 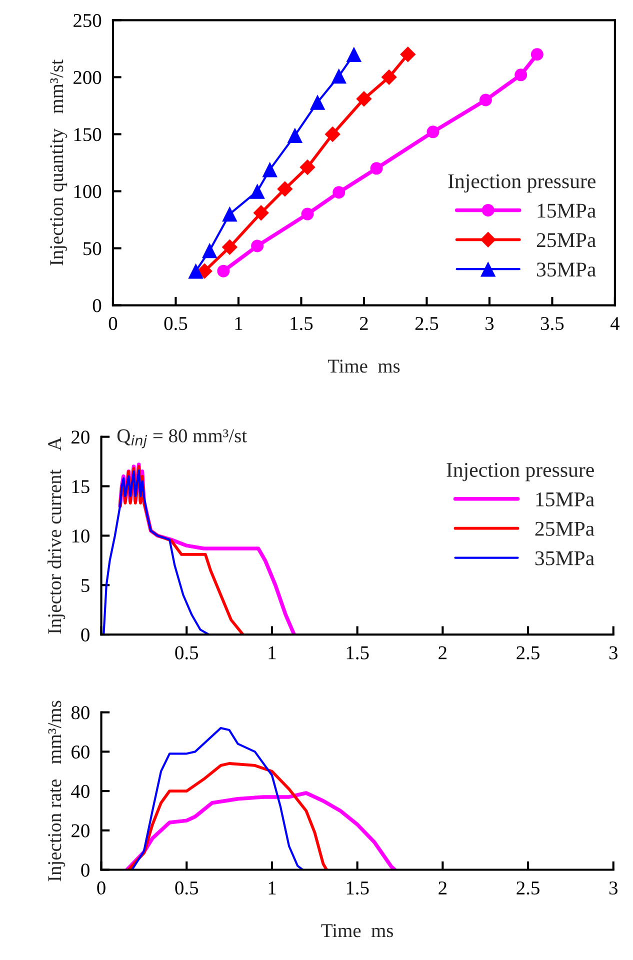 What do you see at coordinates (88, 77) in the screenshot?
I see `y-tick-label: 200` at bounding box center [88, 77].